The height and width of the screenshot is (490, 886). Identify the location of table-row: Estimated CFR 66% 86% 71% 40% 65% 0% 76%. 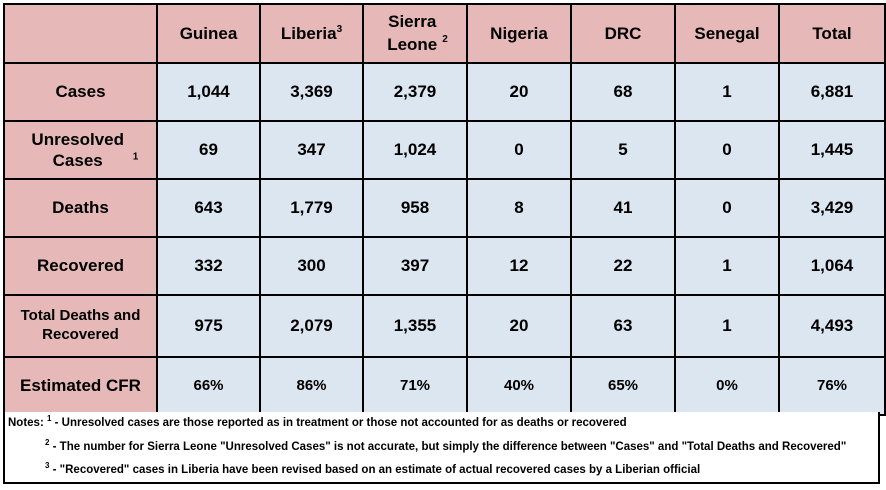
(444, 386).